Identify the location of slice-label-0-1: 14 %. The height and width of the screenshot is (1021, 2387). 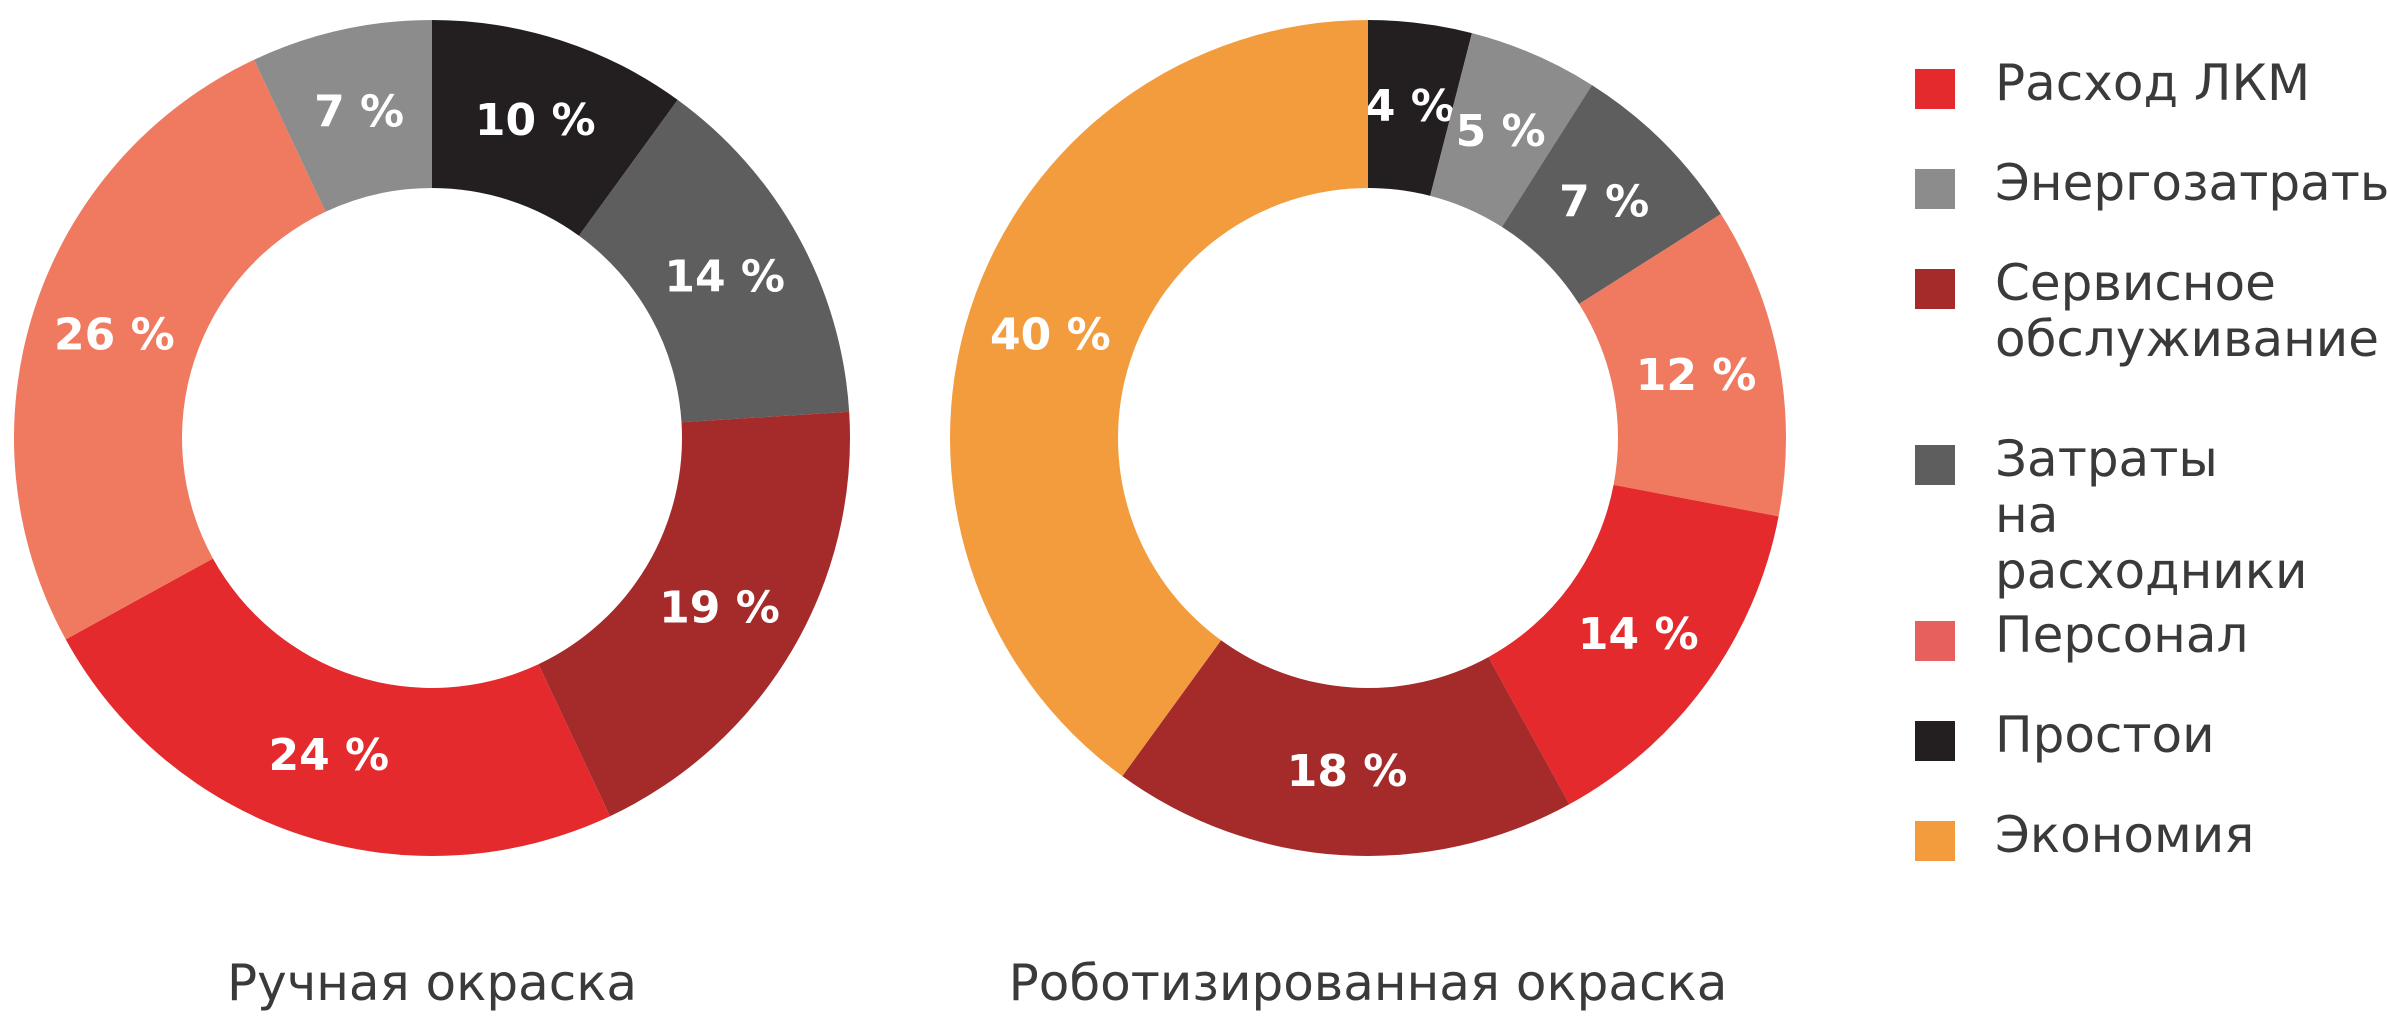
(724, 277).